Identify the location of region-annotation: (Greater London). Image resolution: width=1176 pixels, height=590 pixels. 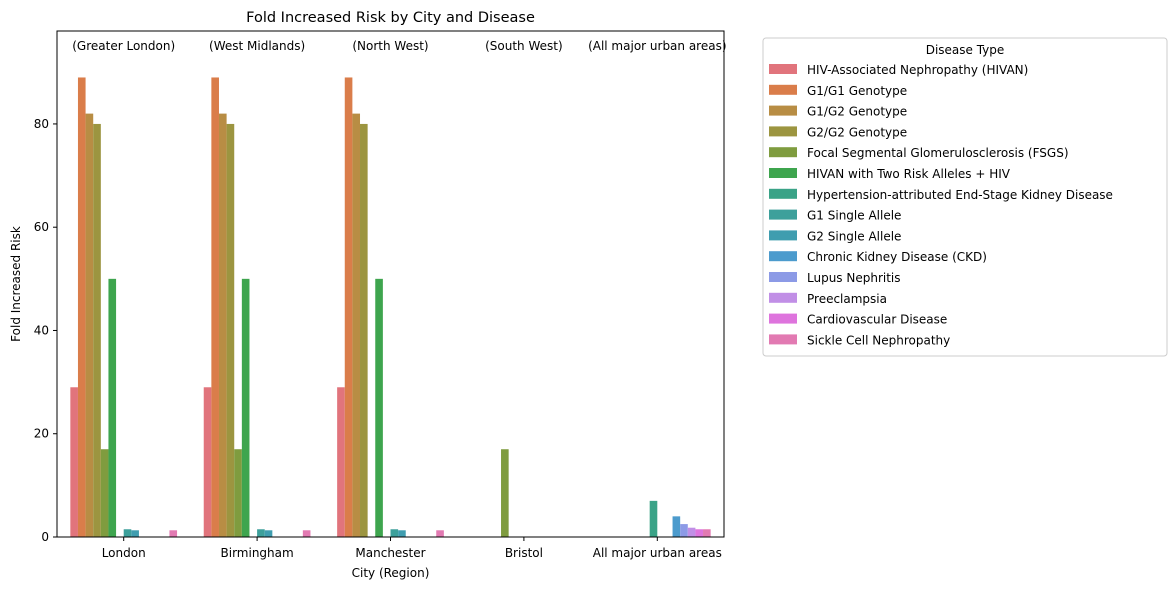
(123, 46).